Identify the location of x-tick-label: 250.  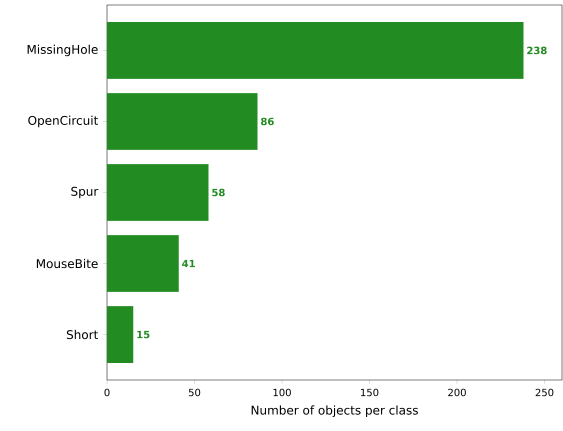
(545, 392).